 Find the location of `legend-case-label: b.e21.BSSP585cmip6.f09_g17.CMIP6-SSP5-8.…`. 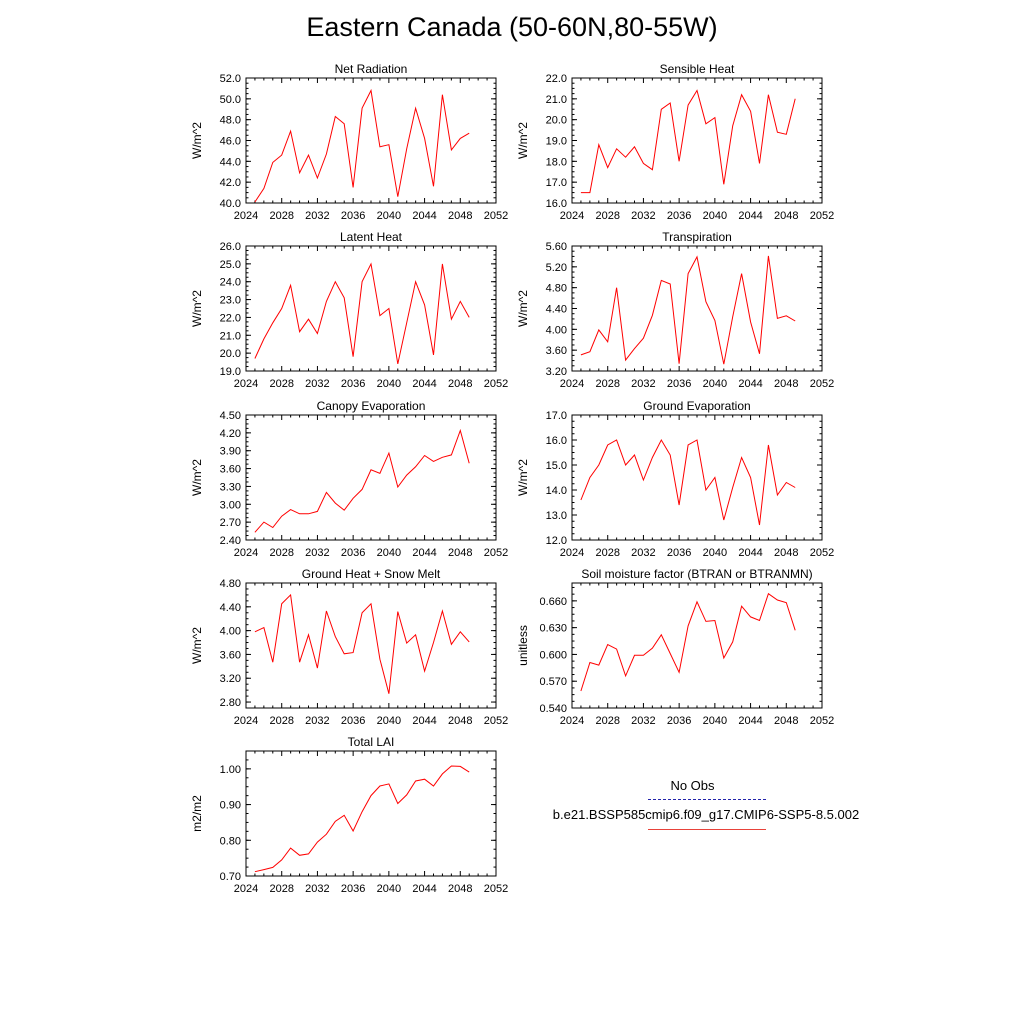

legend-case-label: b.e21.BSSP585cmip6.f09_g17.CMIP6-SSP5-8.… is located at coordinates (706, 814).